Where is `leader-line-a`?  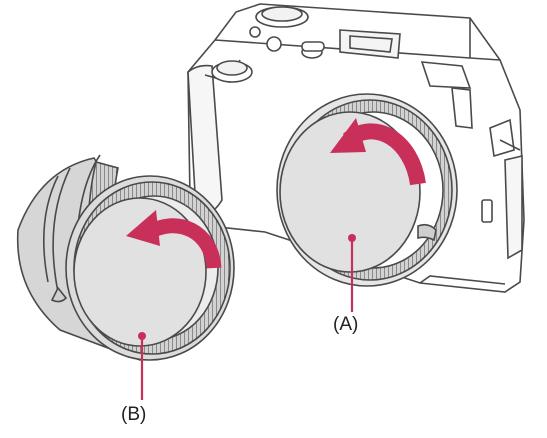
leader-line-a is located at coordinates (352, 273).